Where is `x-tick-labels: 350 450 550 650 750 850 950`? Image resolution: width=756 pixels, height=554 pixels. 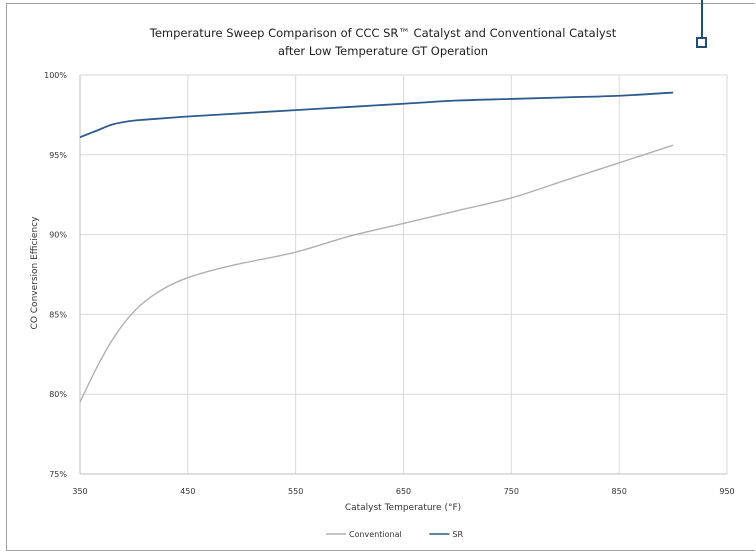 x-tick-labels: 350 450 550 650 750 850 950 is located at coordinates (403, 491).